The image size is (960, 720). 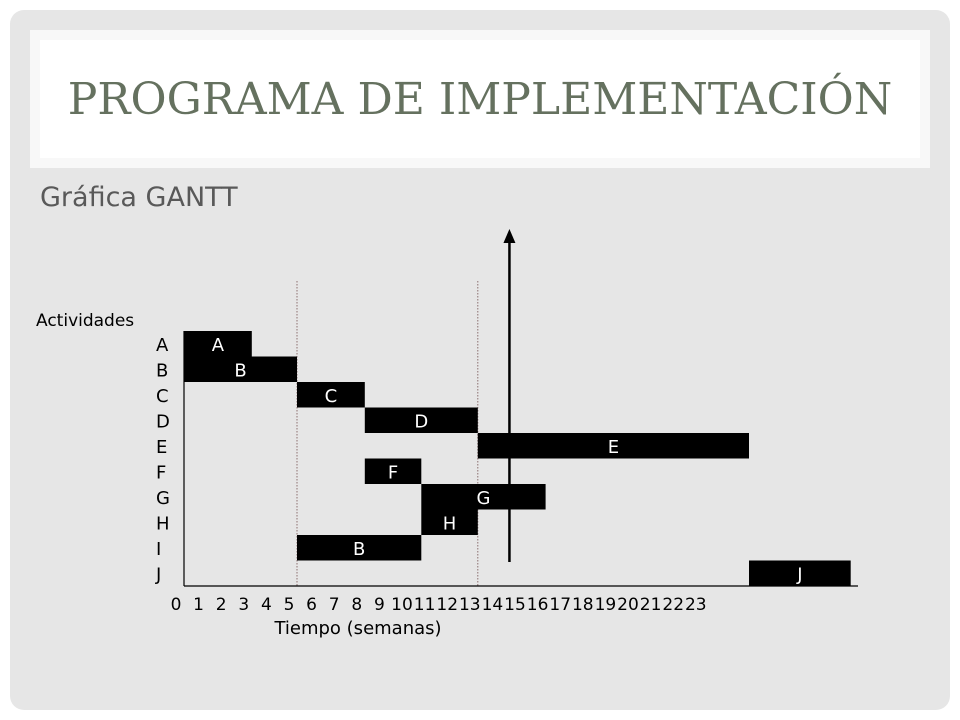 I want to click on x-tick-label: 4, so click(x=266, y=605).